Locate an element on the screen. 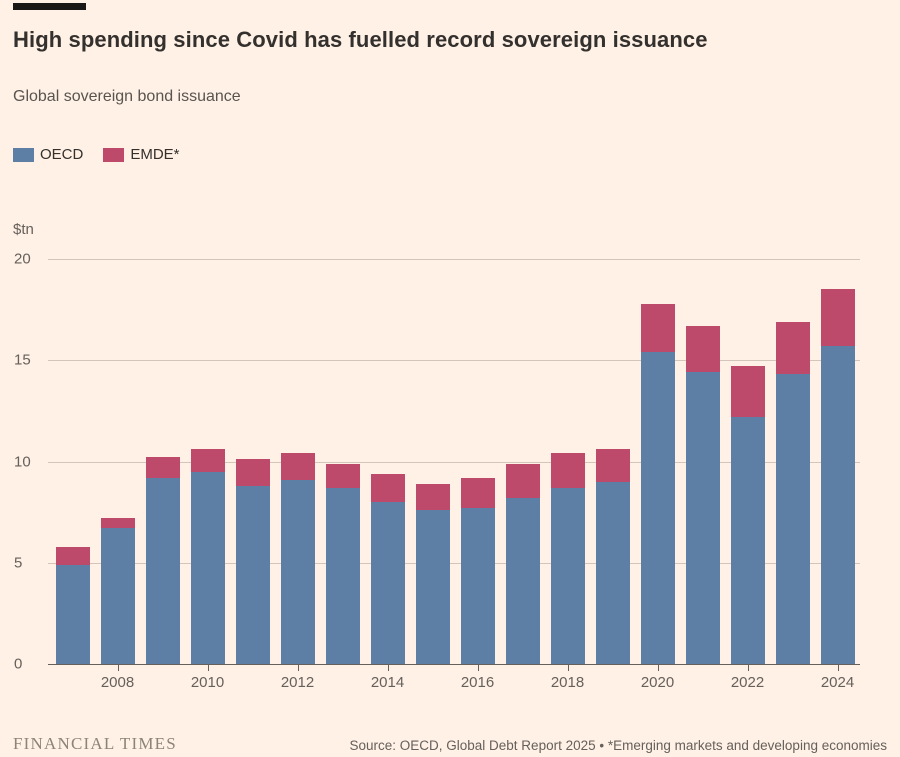  ft-top-rule is located at coordinates (49, 6).